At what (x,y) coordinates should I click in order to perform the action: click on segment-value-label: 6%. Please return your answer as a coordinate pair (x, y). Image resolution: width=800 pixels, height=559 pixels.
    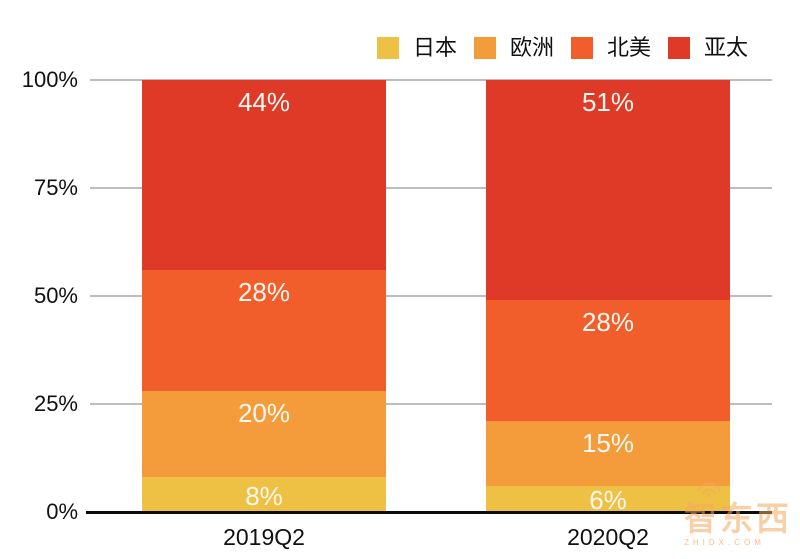
    Looking at the image, I should click on (608, 500).